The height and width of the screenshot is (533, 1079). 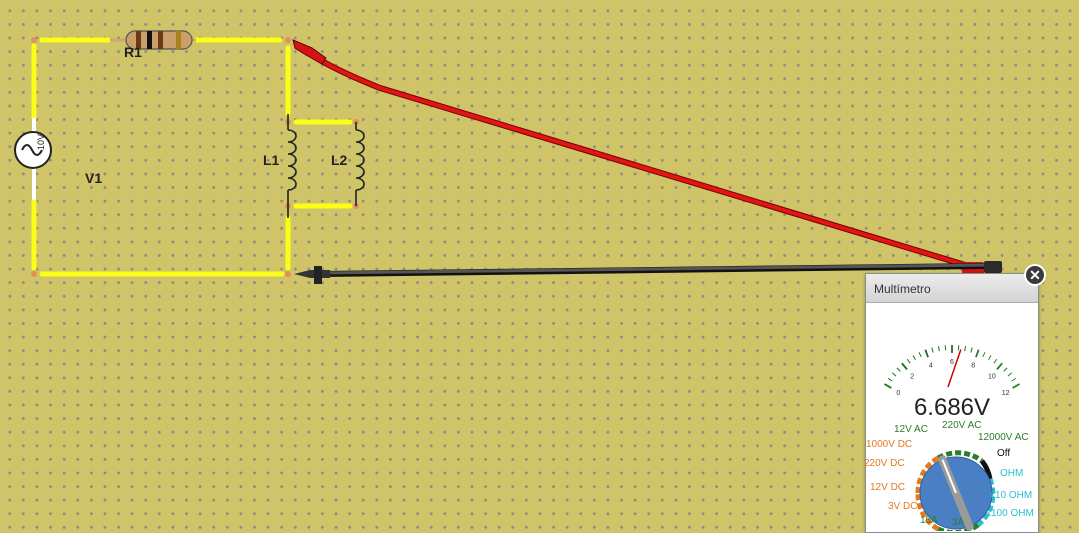 What do you see at coordinates (954, 368) in the screenshot?
I see `meter-needle` at bounding box center [954, 368].